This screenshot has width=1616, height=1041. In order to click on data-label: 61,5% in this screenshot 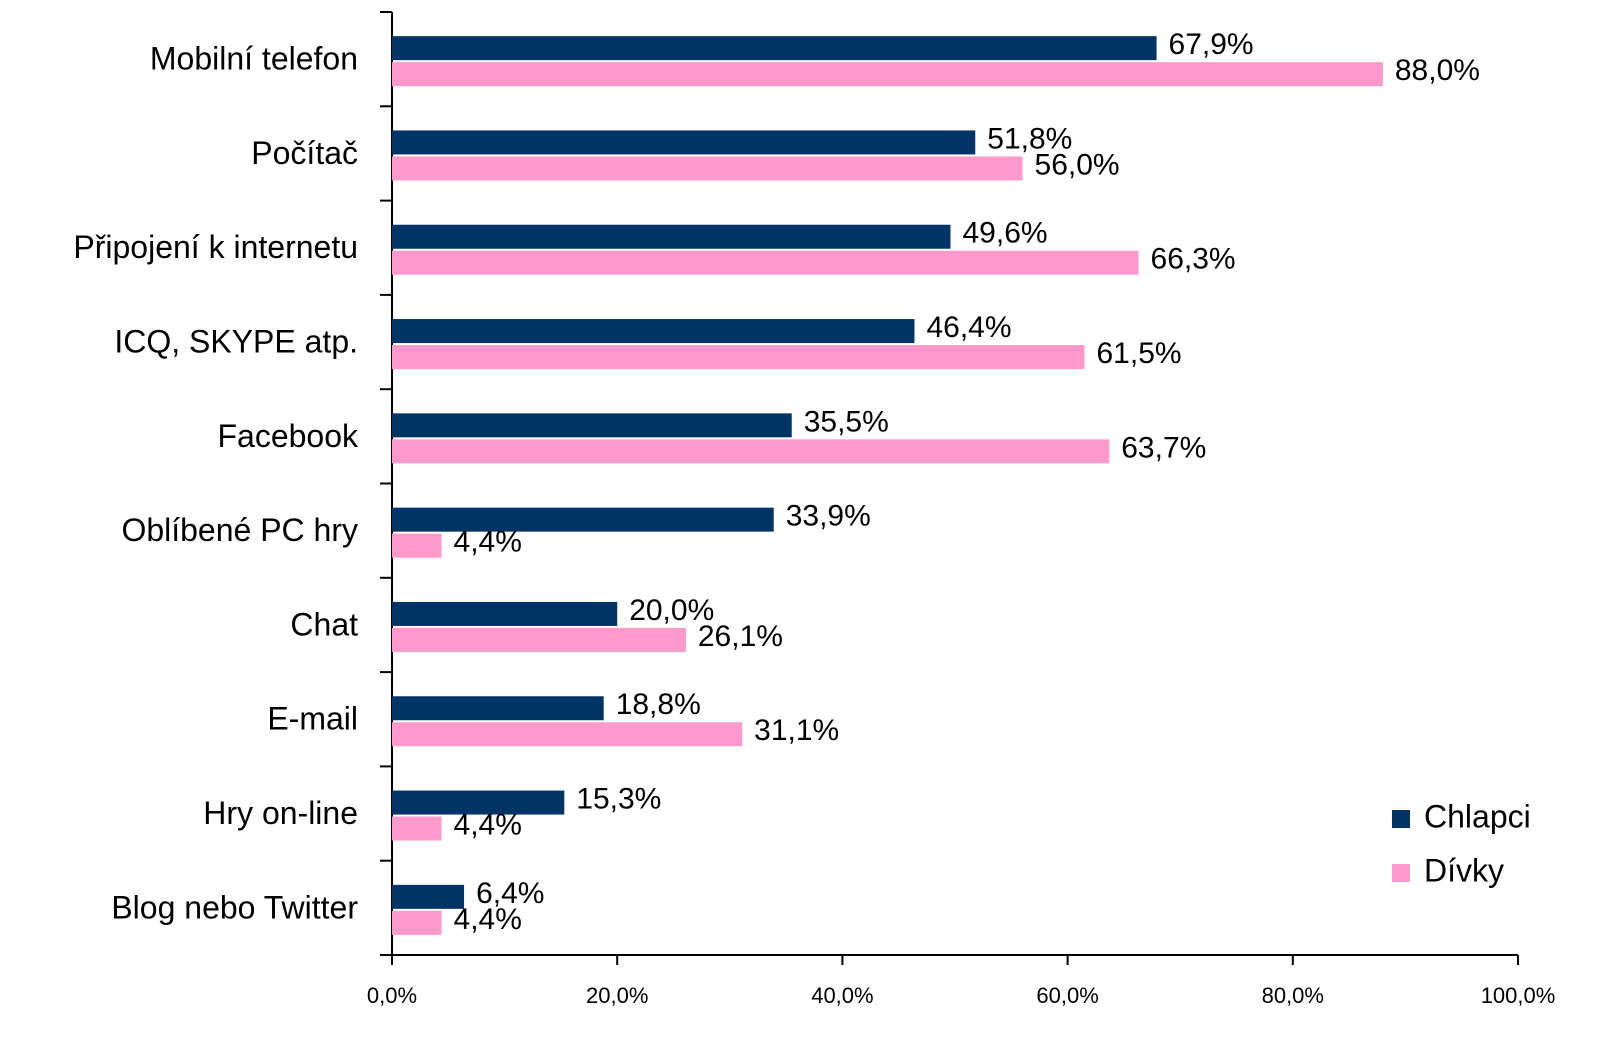, I will do `click(1138, 353)`.